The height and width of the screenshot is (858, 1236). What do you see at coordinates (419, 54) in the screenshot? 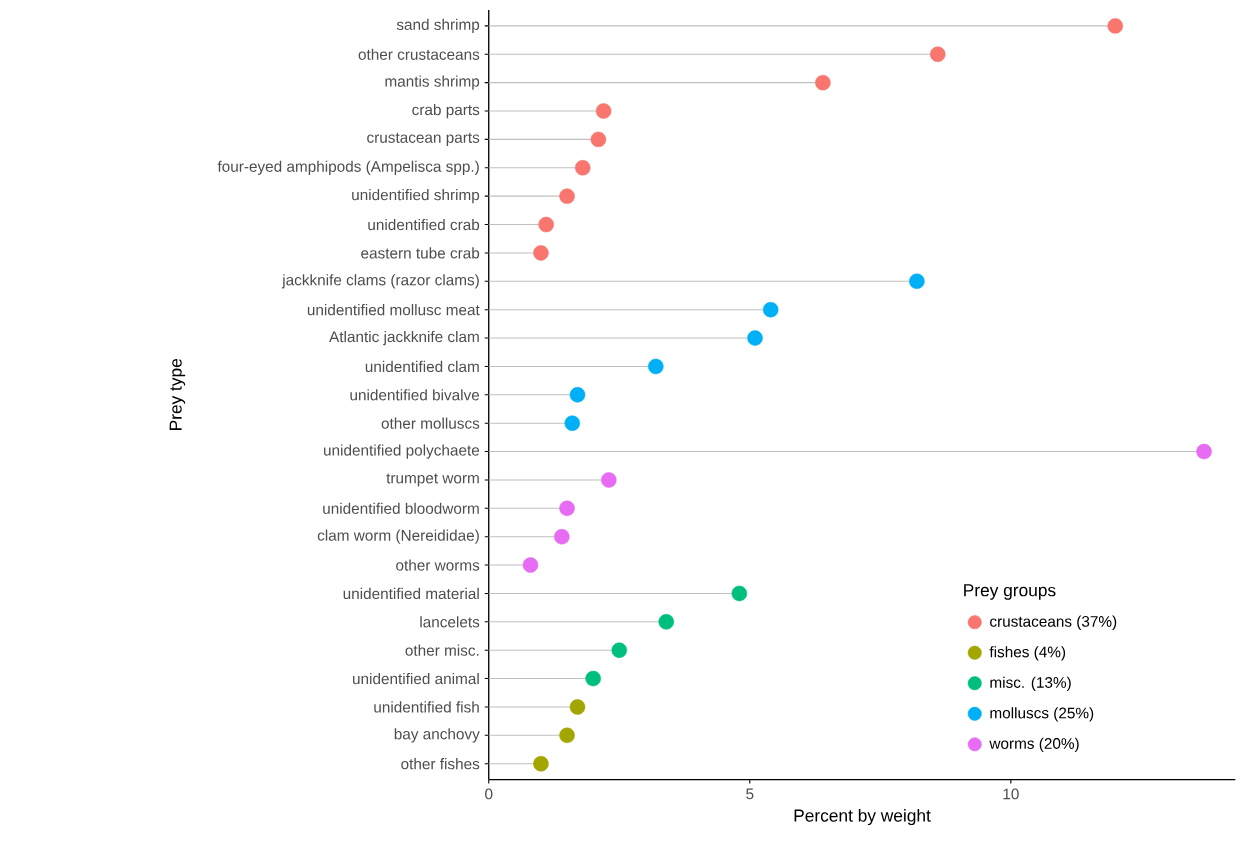
I see `y-tick-label: other crustaceans` at bounding box center [419, 54].